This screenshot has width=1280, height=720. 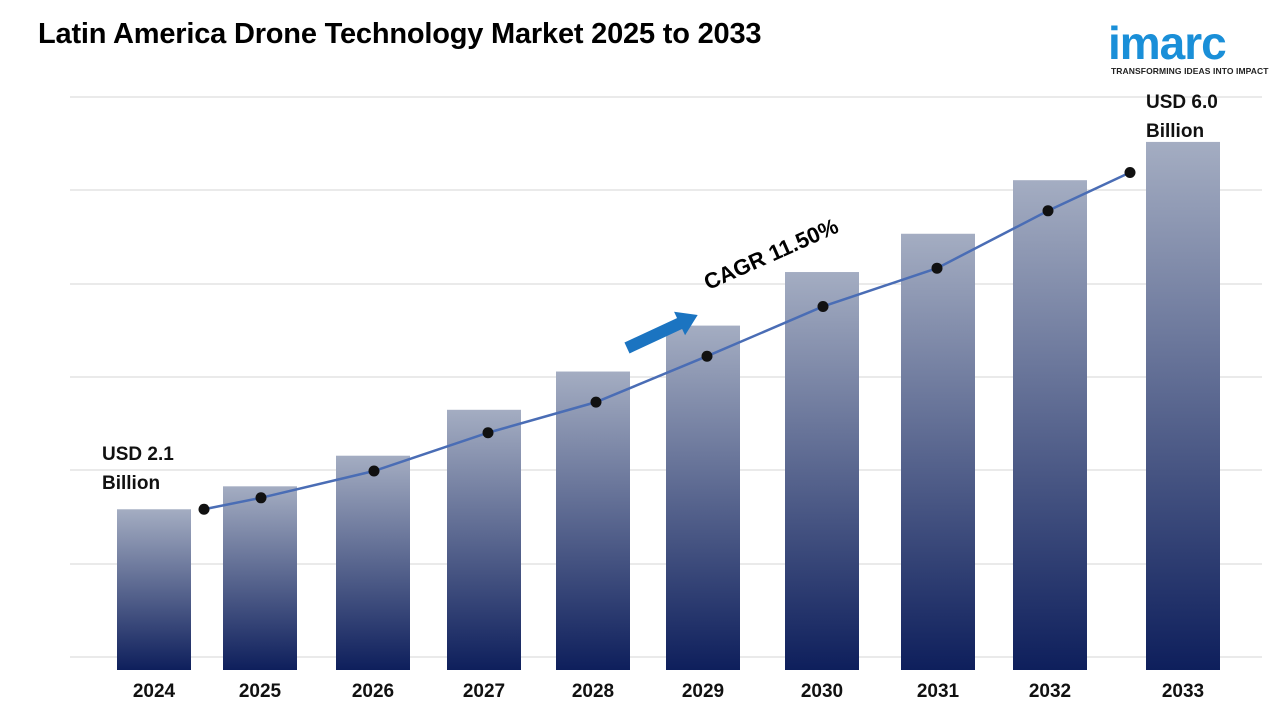 I want to click on imarc-logo: imarc TRANSFORMING IDEAS INTO IMPACT, so click(x=1191, y=42).